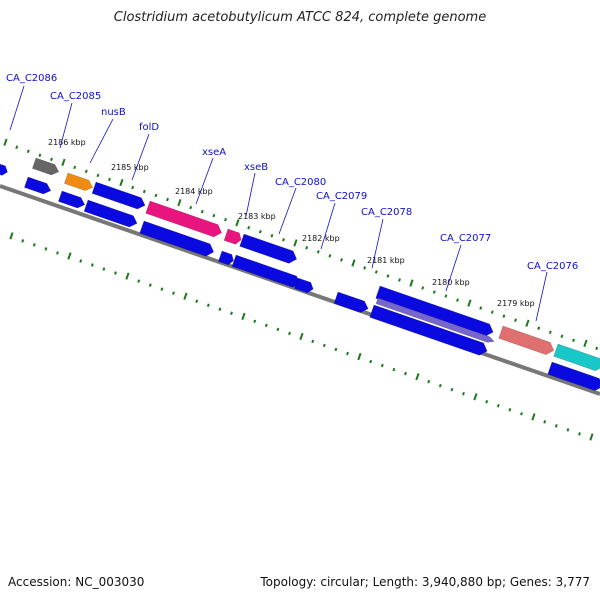 Image resolution: width=600 pixels, height=600 pixels. Describe the element at coordinates (79, 182) in the screenshot. I see `feature-ca-c2085` at that location.